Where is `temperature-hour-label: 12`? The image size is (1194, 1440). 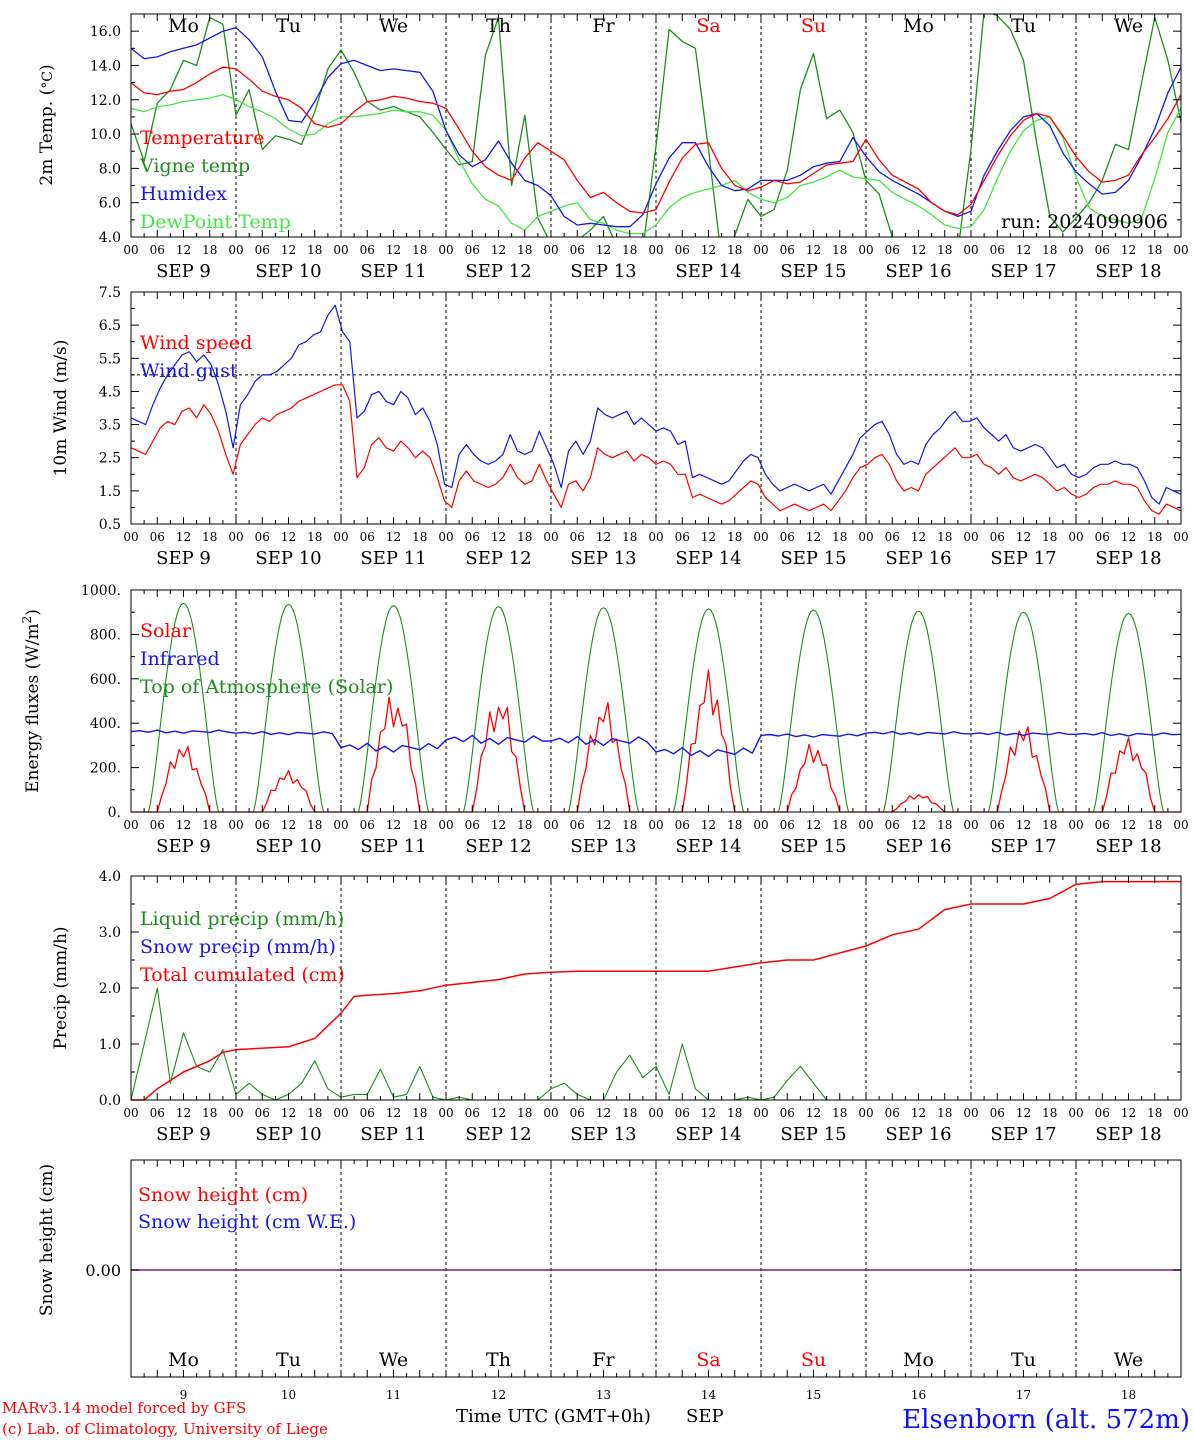
temperature-hour-label: 12 is located at coordinates (918, 250).